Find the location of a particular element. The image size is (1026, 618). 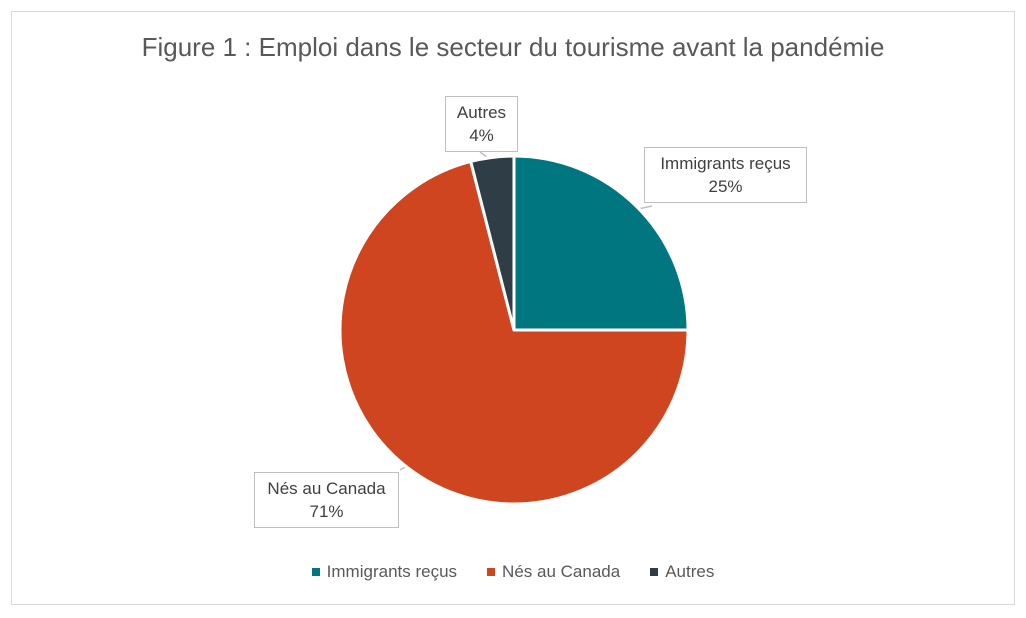

pie-slice-immigrants is located at coordinates (601, 243).